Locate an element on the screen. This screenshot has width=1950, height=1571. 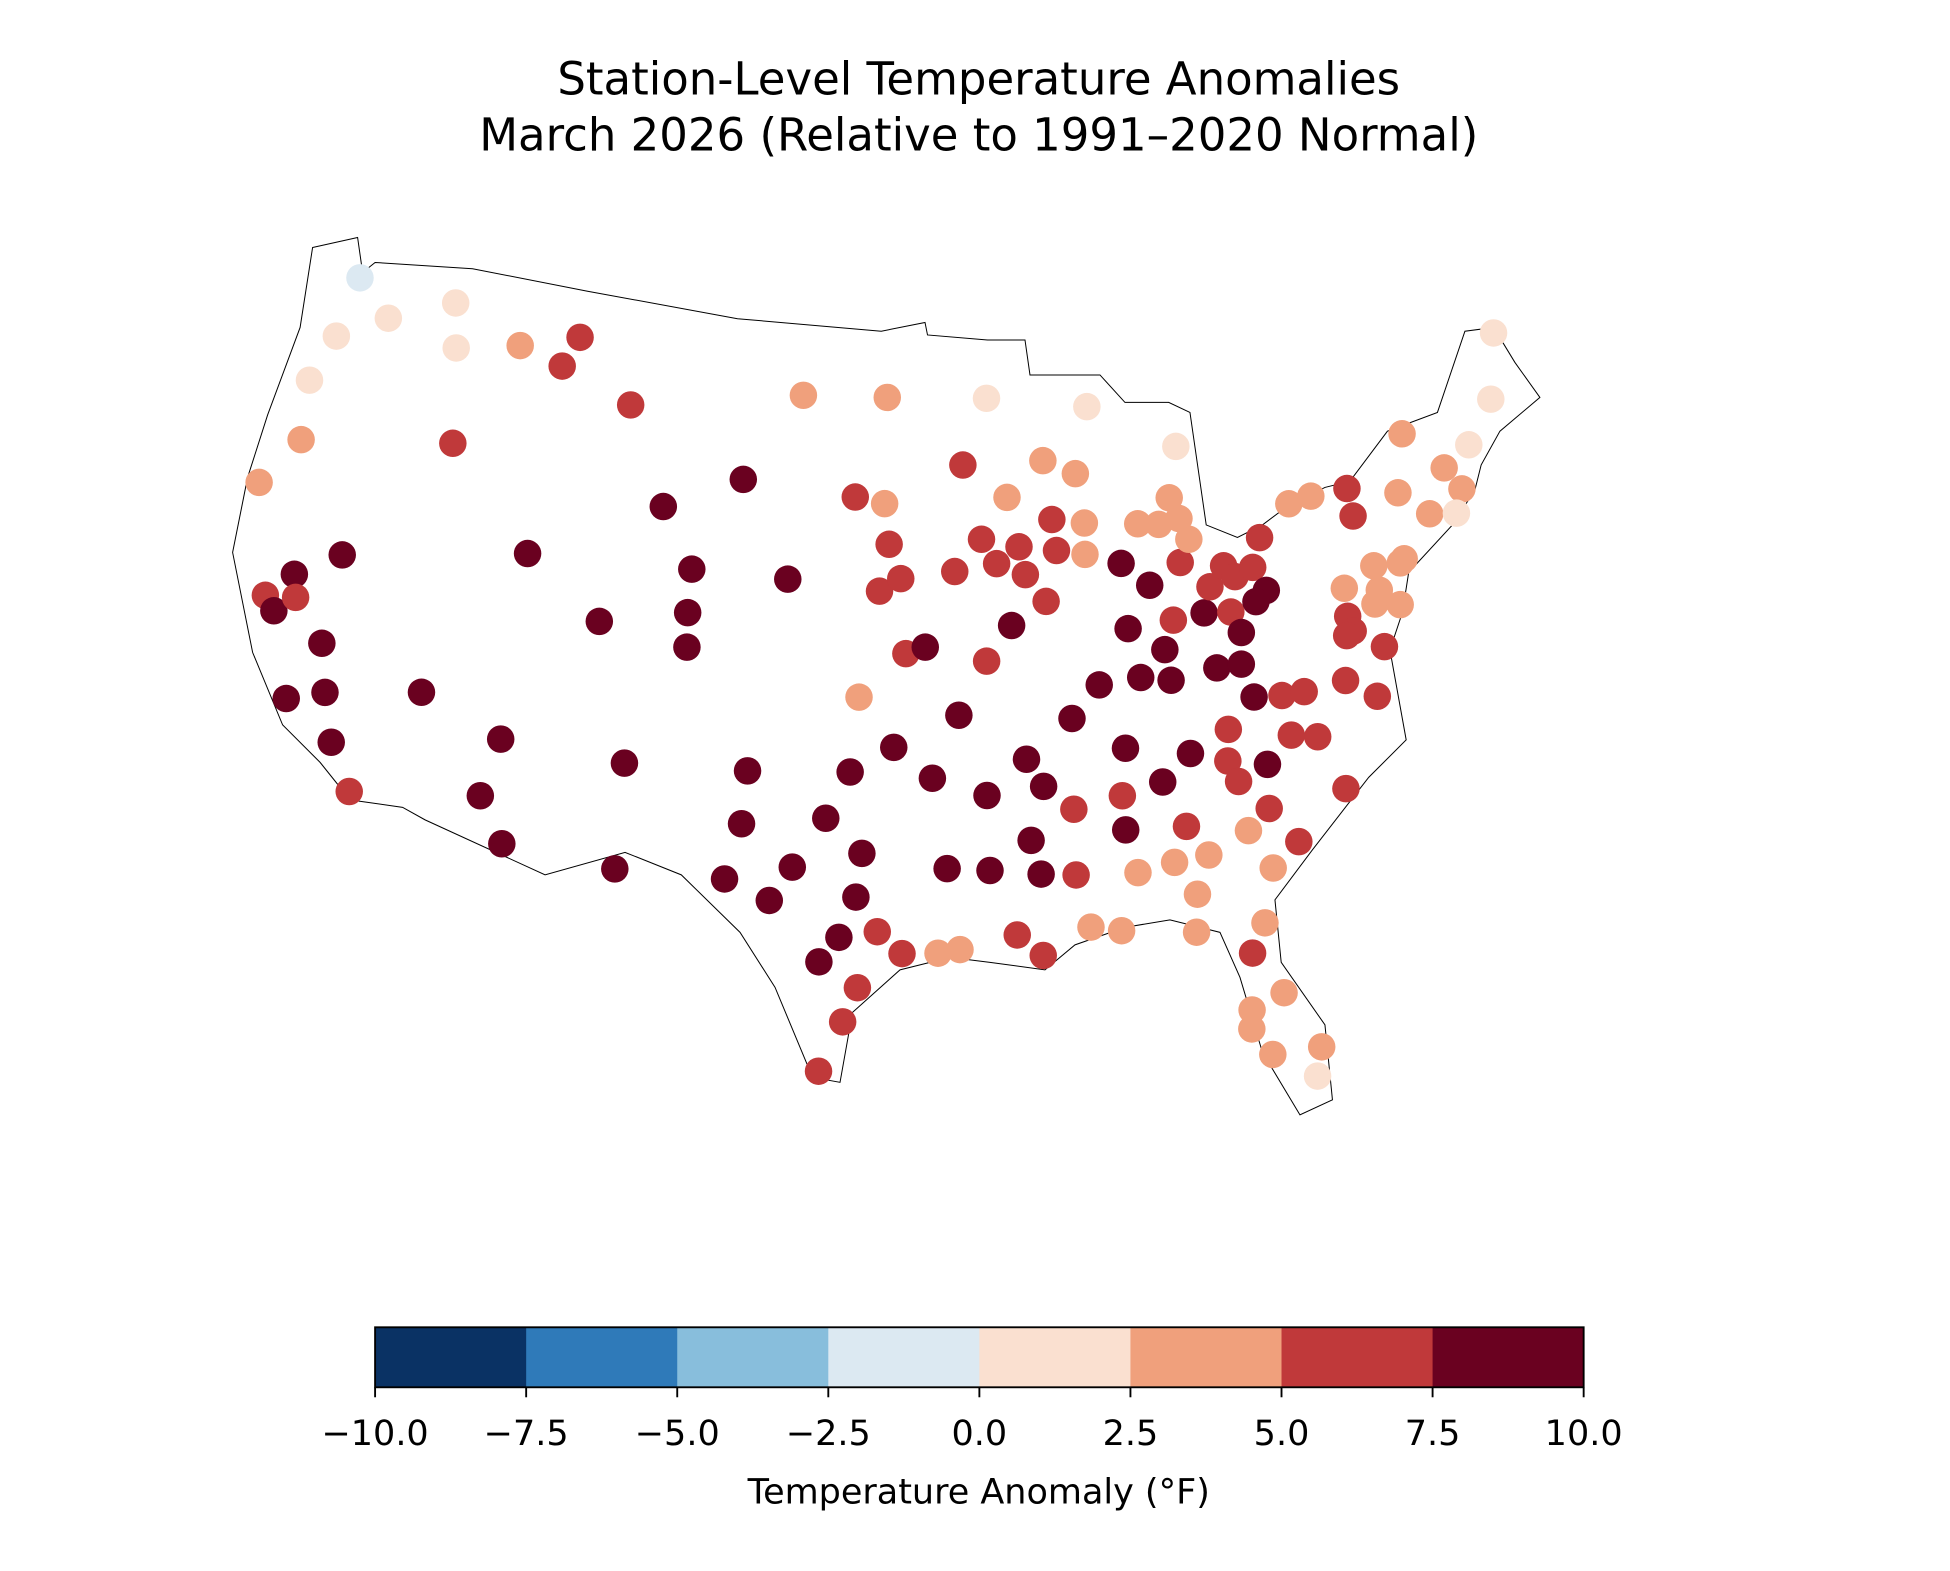
colorbar-tick-label: 10.0 is located at coordinates (1584, 1434).